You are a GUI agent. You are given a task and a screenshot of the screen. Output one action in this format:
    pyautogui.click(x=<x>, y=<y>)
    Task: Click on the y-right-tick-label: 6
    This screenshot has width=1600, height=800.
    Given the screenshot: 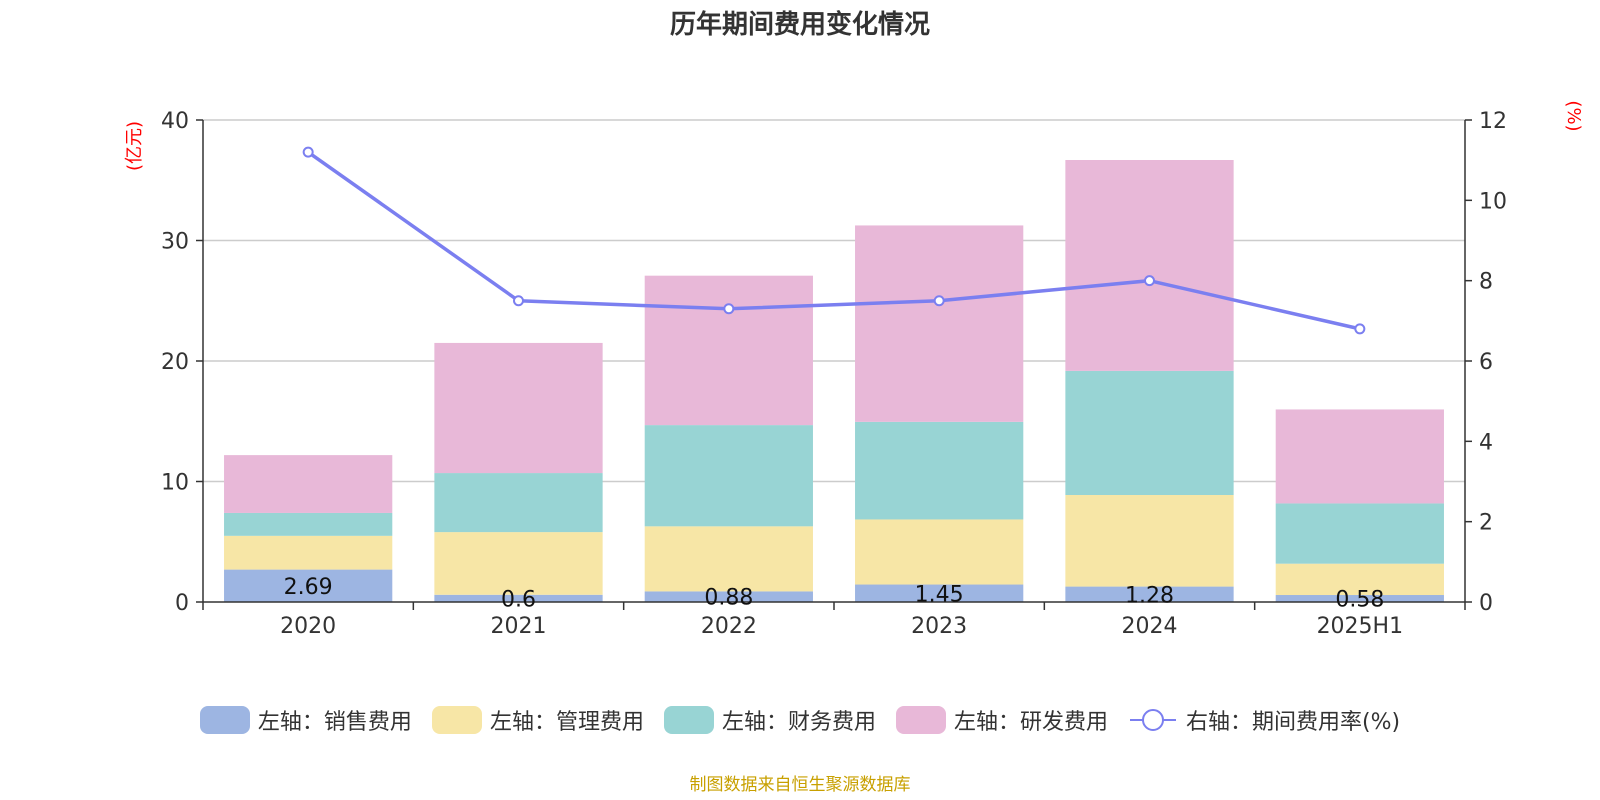 What is the action you would take?
    pyautogui.click(x=1486, y=362)
    